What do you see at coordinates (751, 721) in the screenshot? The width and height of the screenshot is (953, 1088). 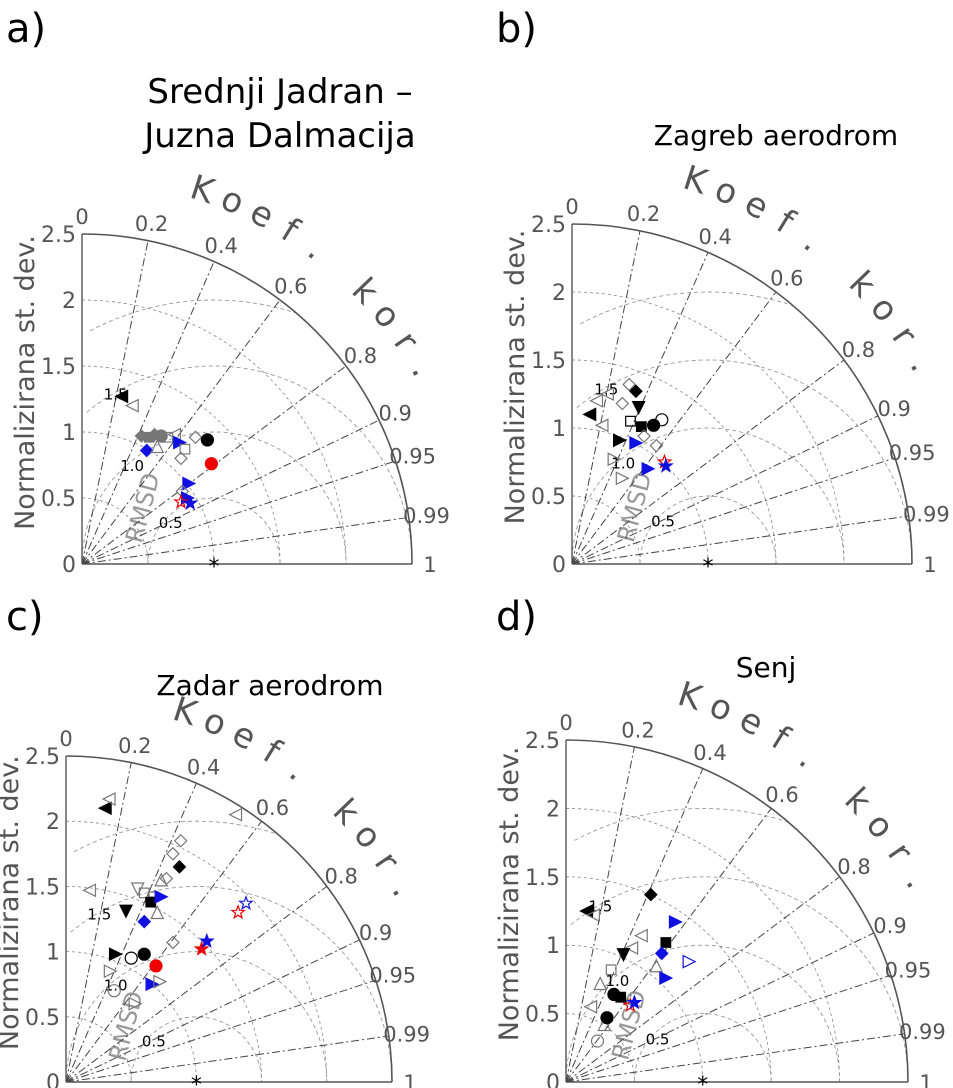 I see `corr-axis-label-char: e` at bounding box center [751, 721].